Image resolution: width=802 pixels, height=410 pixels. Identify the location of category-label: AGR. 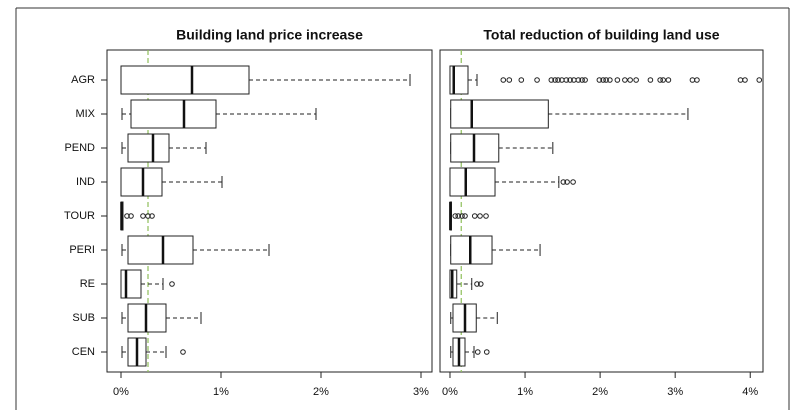
(83, 80).